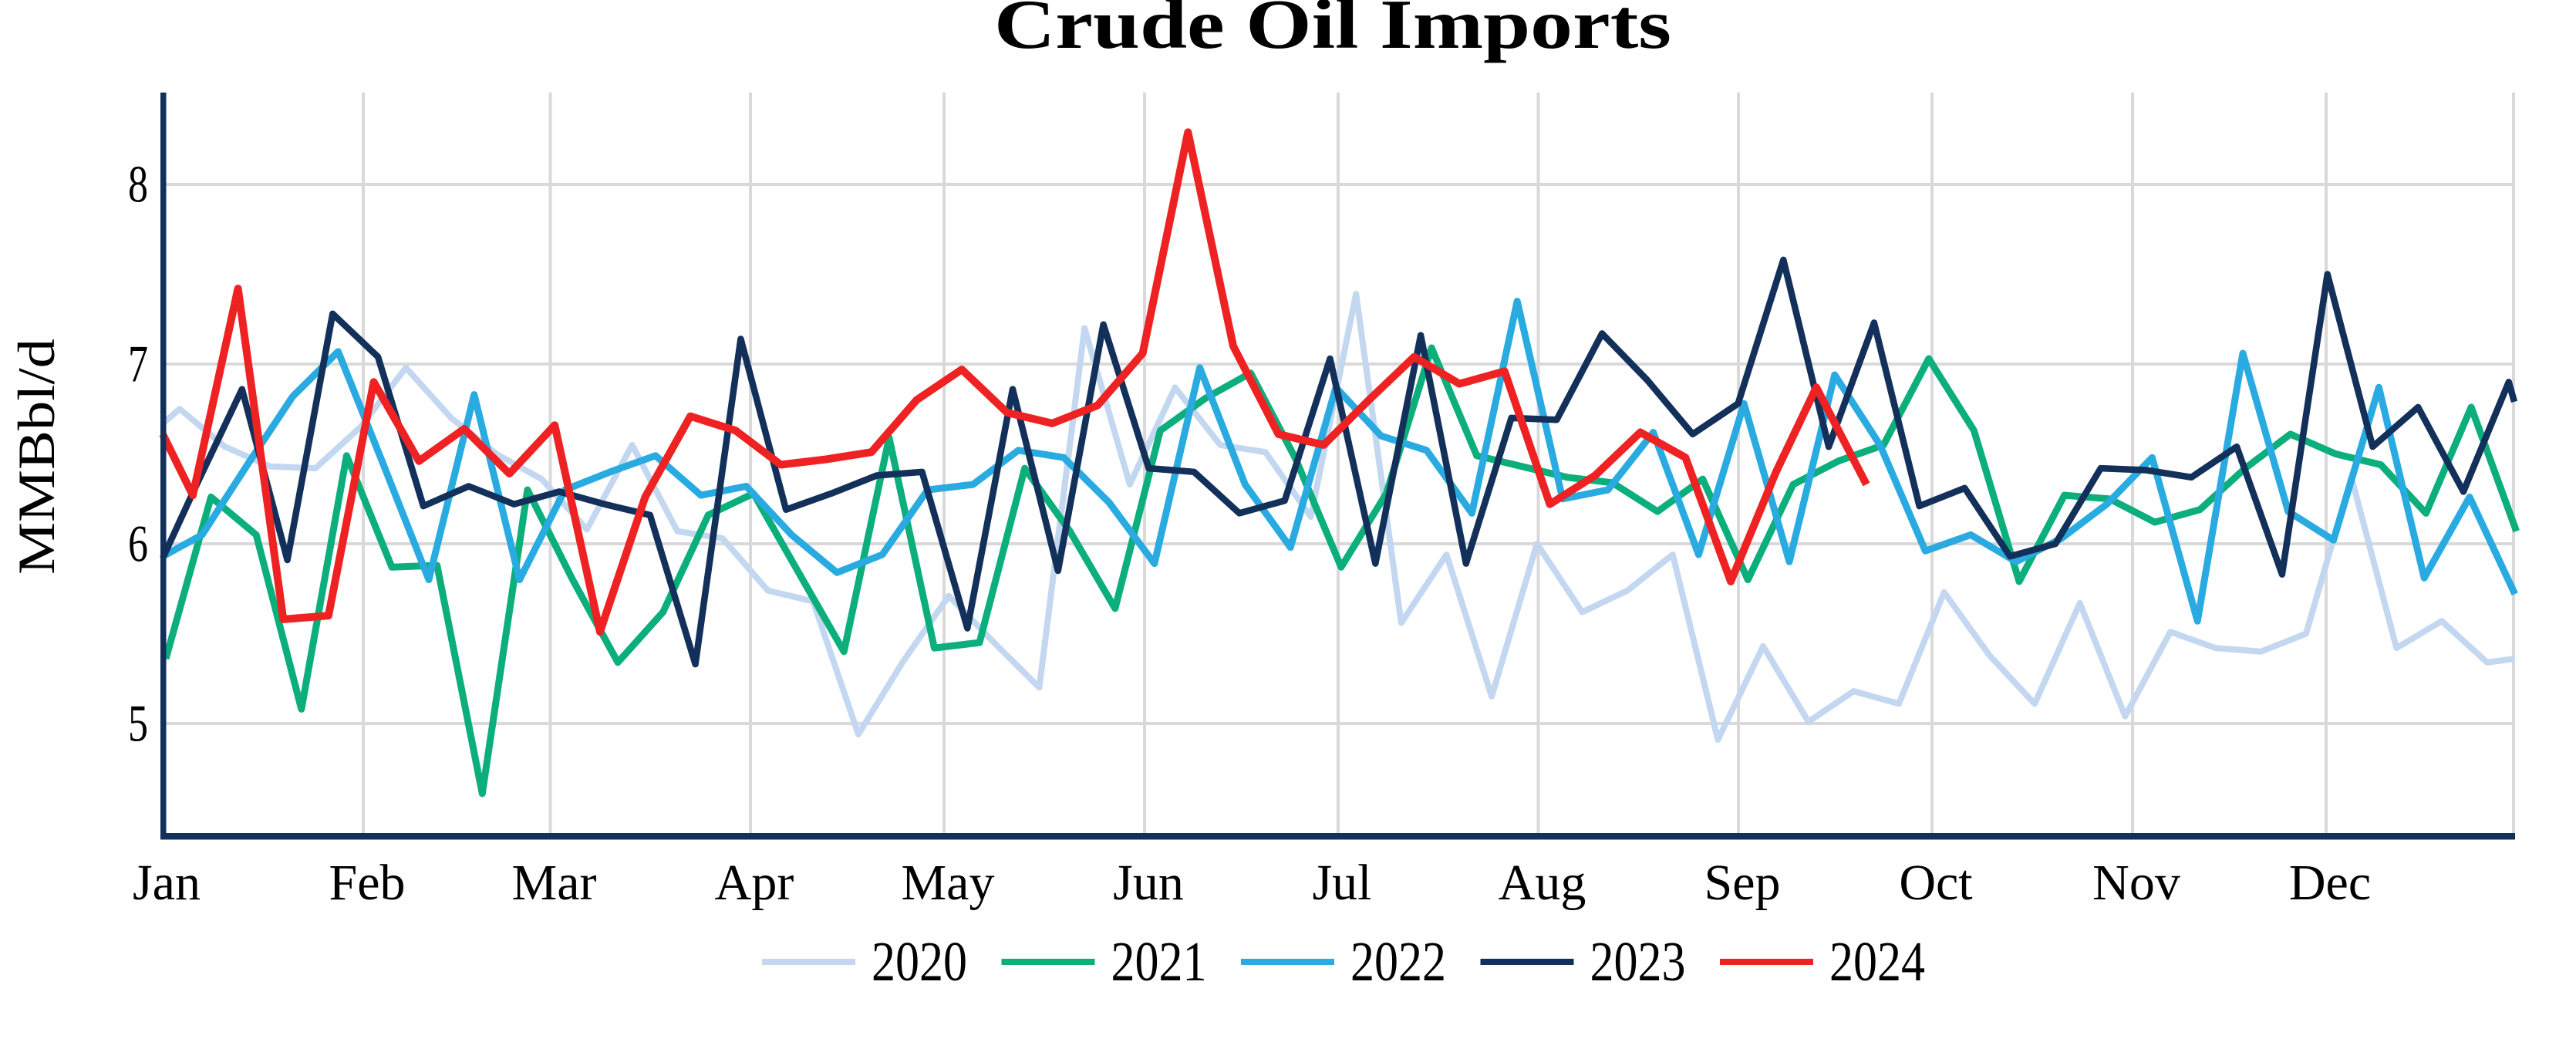  Describe the element at coordinates (1742, 883) in the screenshot. I see `svg-text: Sep` at that location.